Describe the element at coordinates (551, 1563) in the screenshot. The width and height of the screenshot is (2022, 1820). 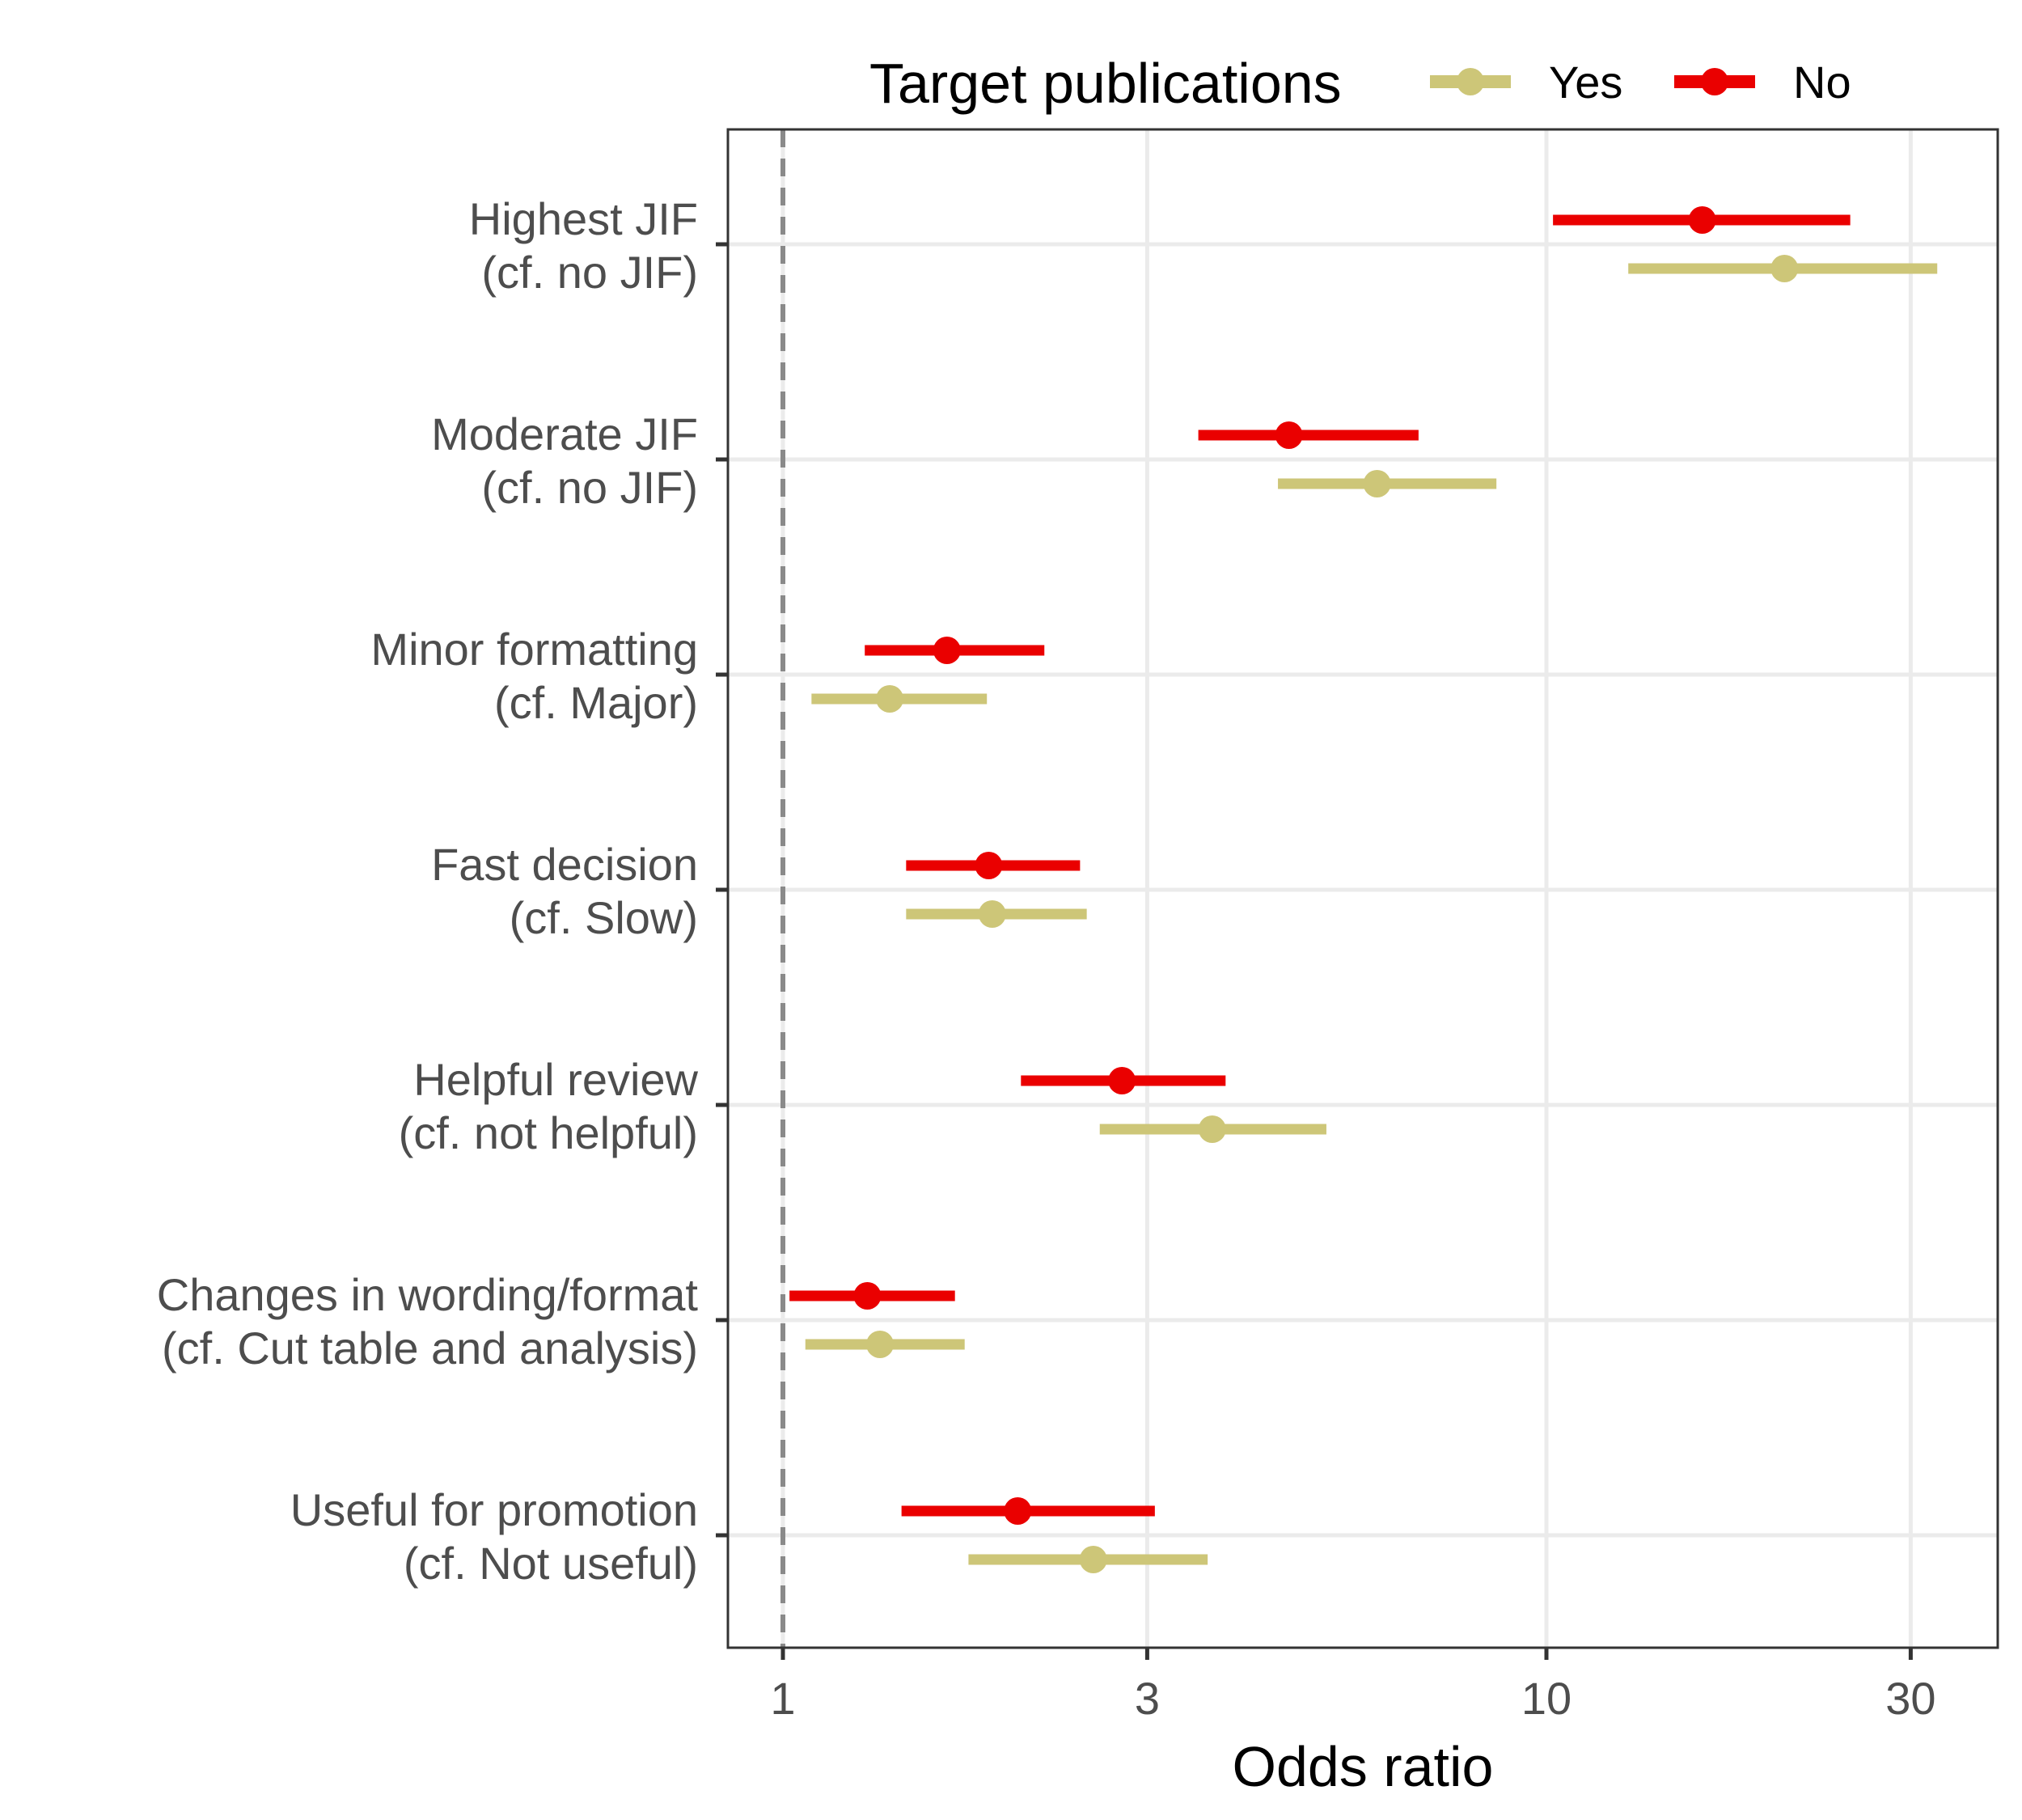
I see `y-tick-label-6-1: (cf. Not useful)` at that location.